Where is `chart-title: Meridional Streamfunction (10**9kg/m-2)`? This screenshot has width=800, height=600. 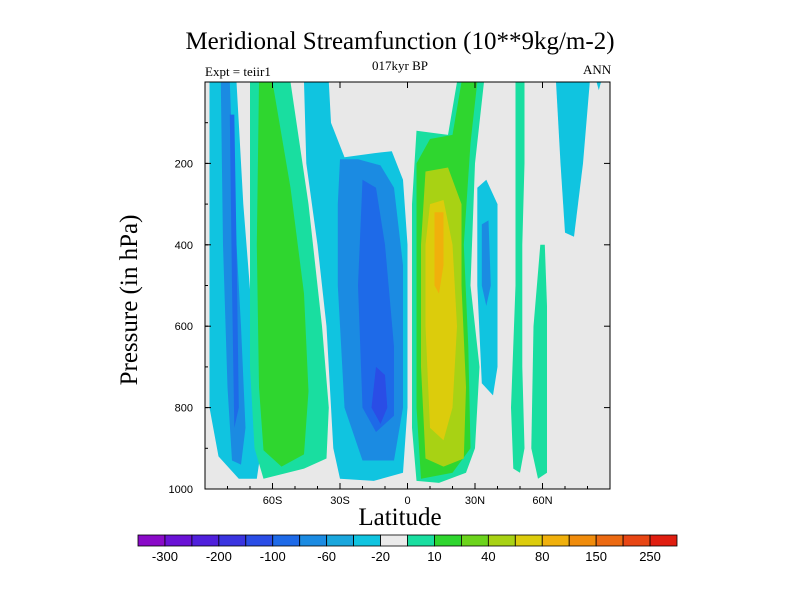 chart-title: Meridional Streamfunction (10**9kg/m-2) is located at coordinates (400, 41).